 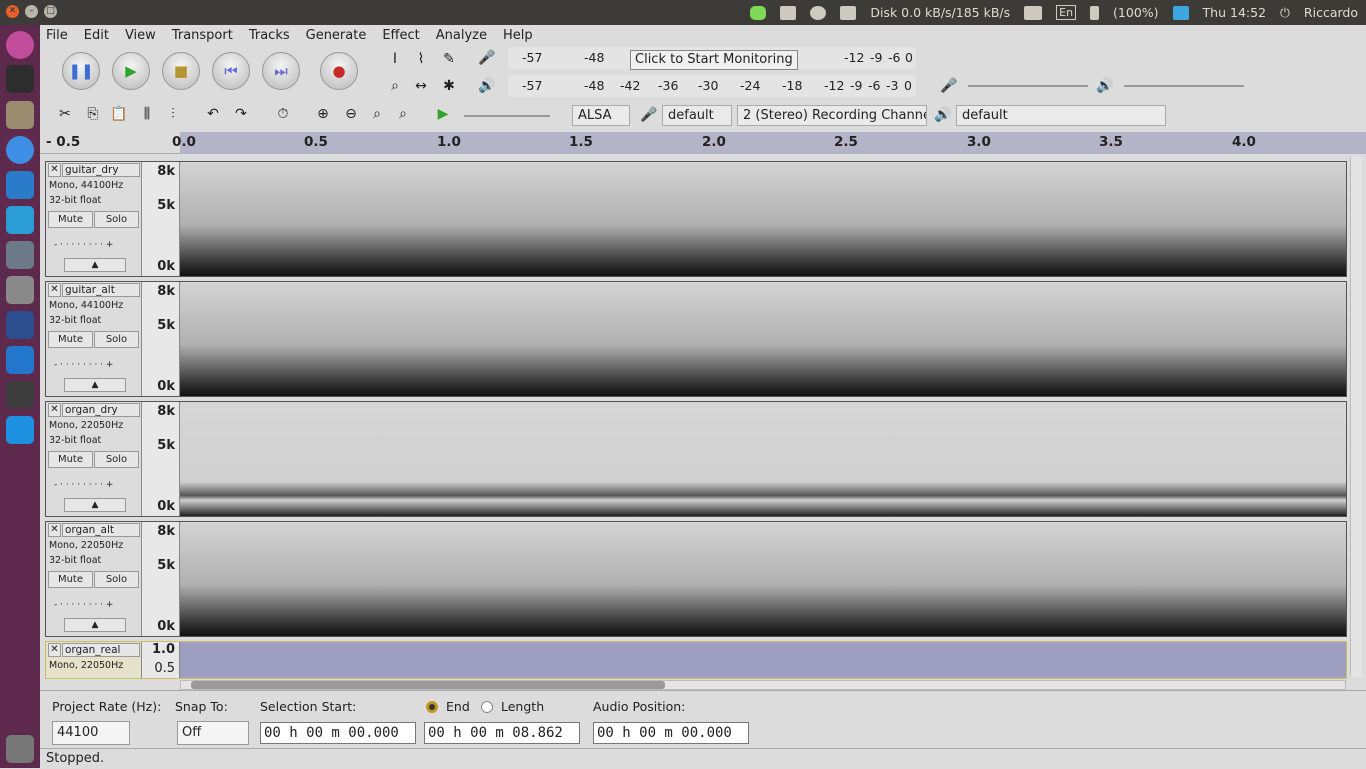 What do you see at coordinates (213, 733) in the screenshot?
I see `snap-to-select: Off` at bounding box center [213, 733].